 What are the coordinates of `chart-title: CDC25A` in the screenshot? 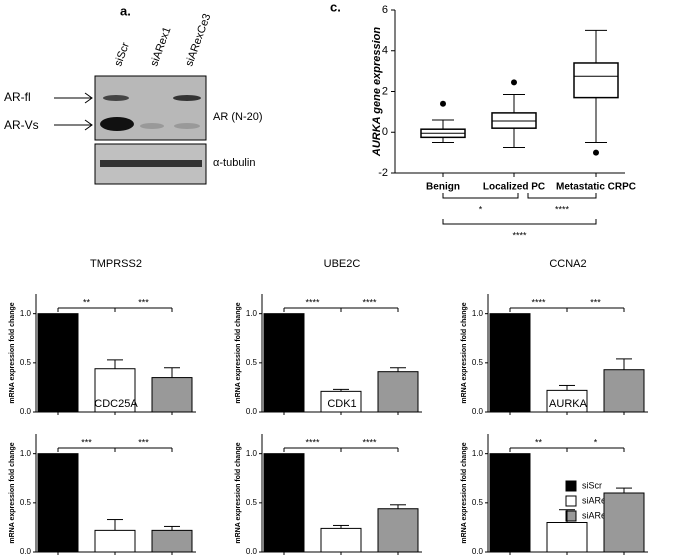 It's located at (116, 404).